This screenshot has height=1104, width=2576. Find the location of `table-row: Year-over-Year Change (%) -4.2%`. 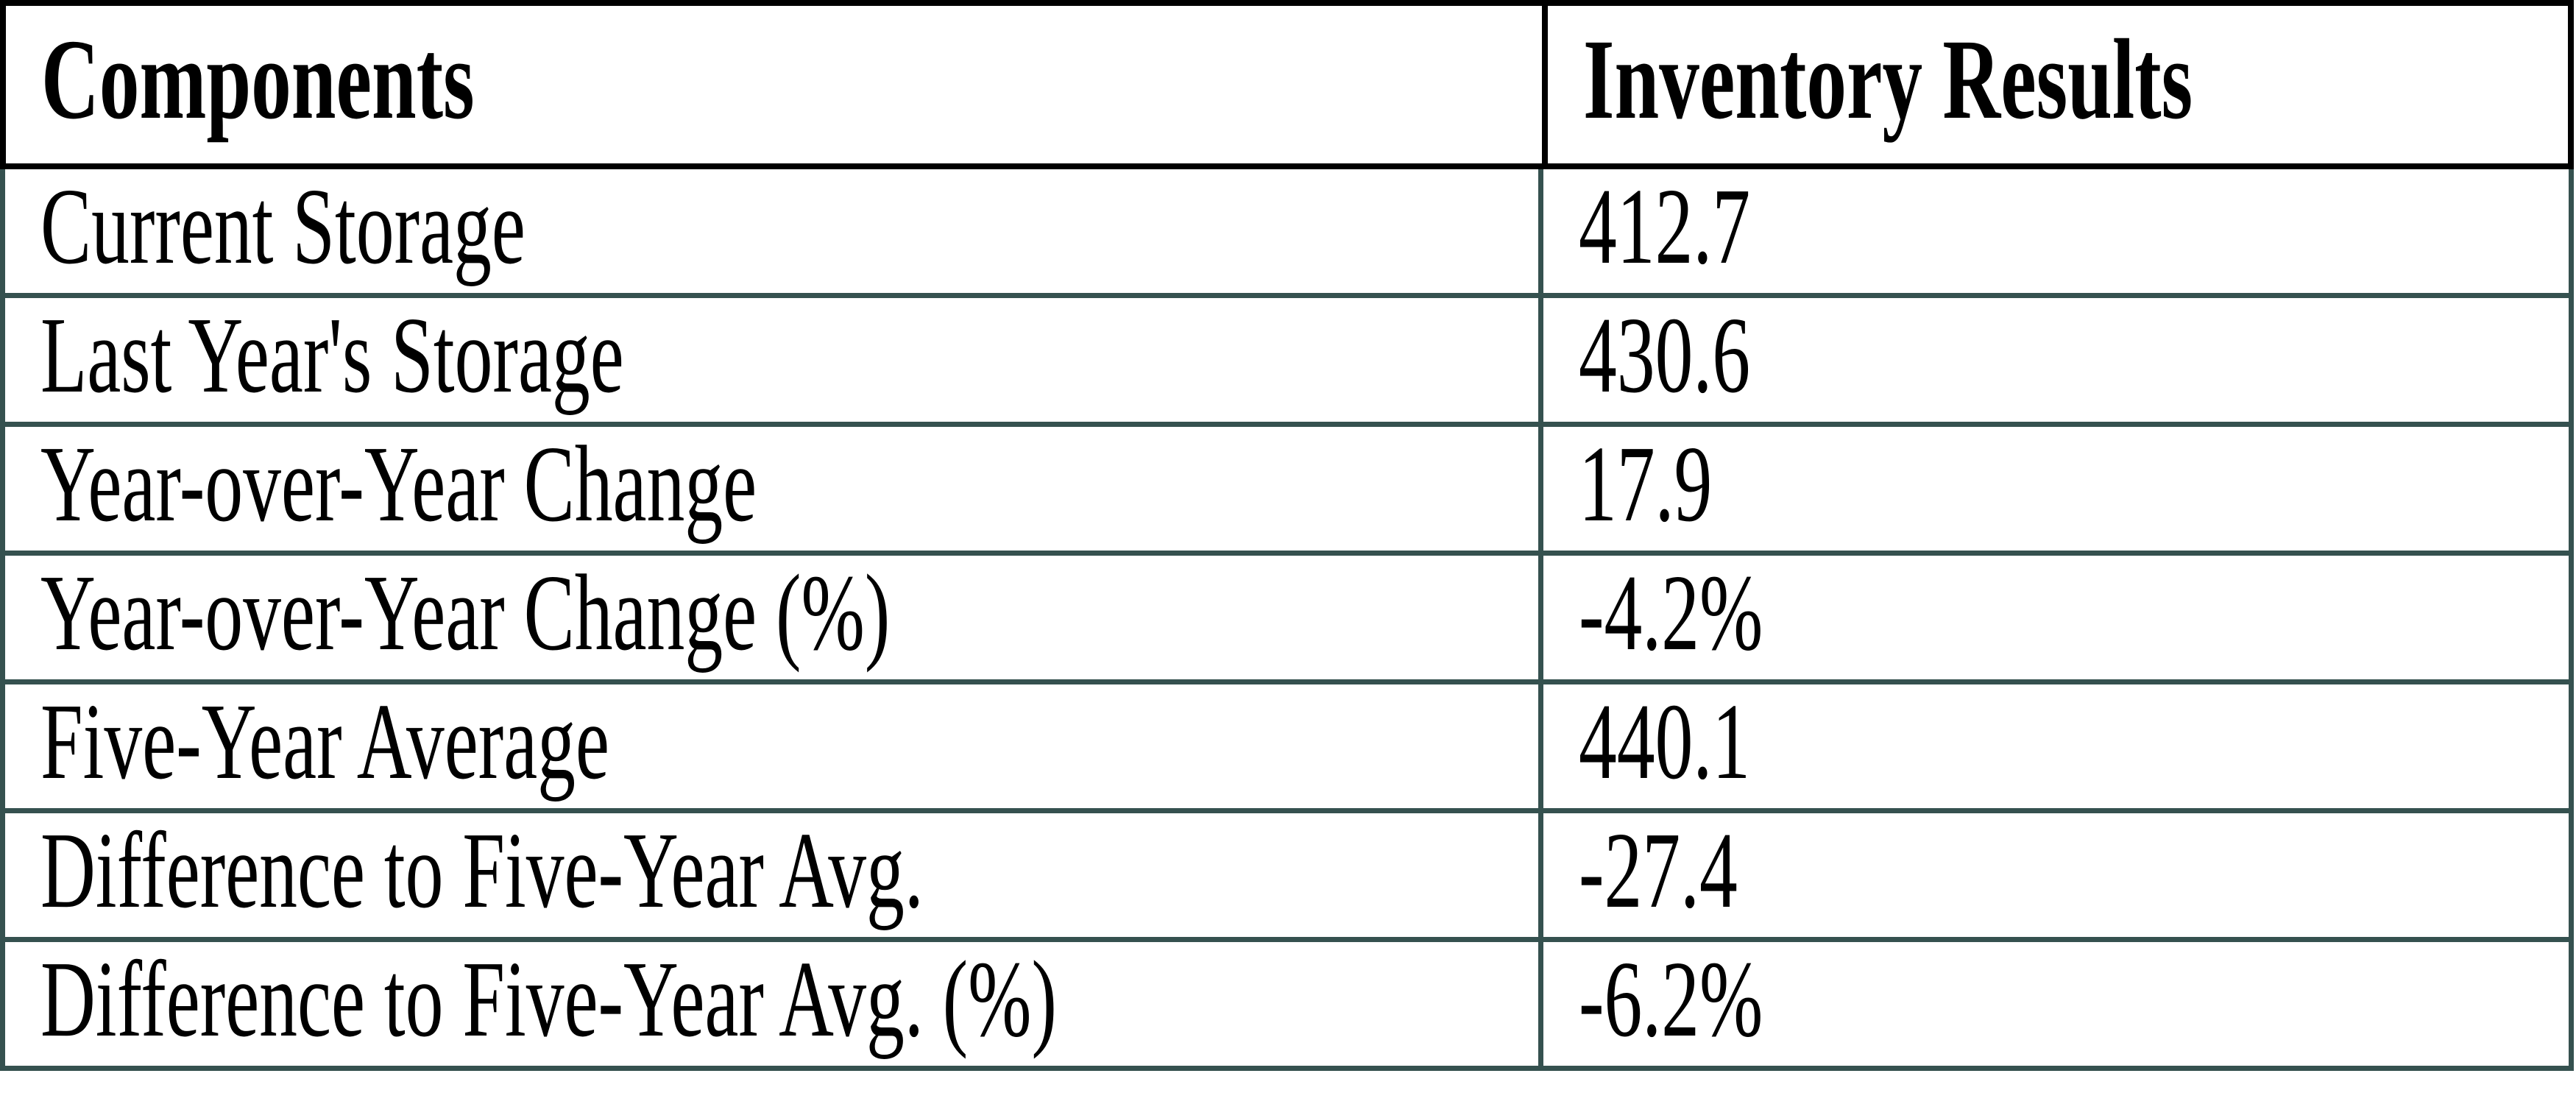

table-row: Year-over-Year Change (%) -4.2% is located at coordinates (1287, 615).